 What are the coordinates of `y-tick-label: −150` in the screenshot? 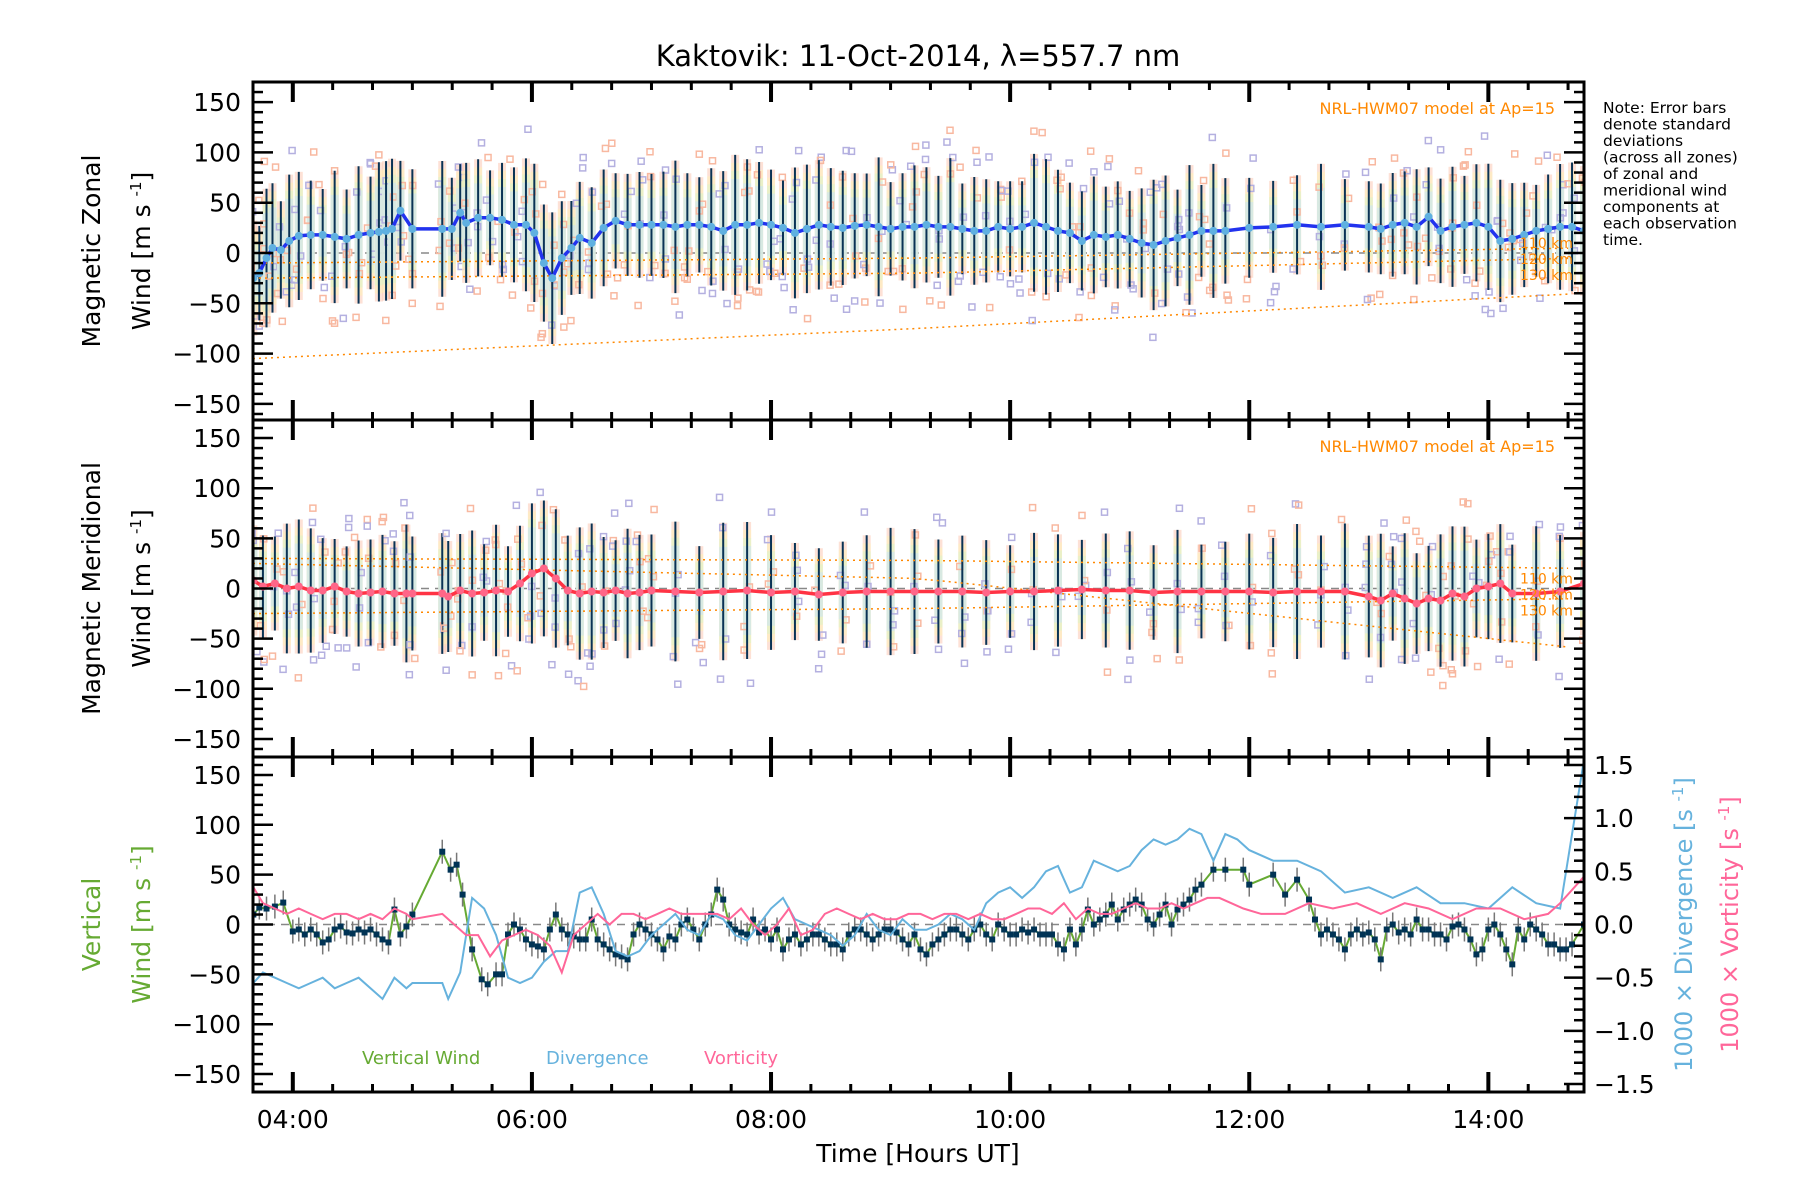 It's located at (206, 1074).